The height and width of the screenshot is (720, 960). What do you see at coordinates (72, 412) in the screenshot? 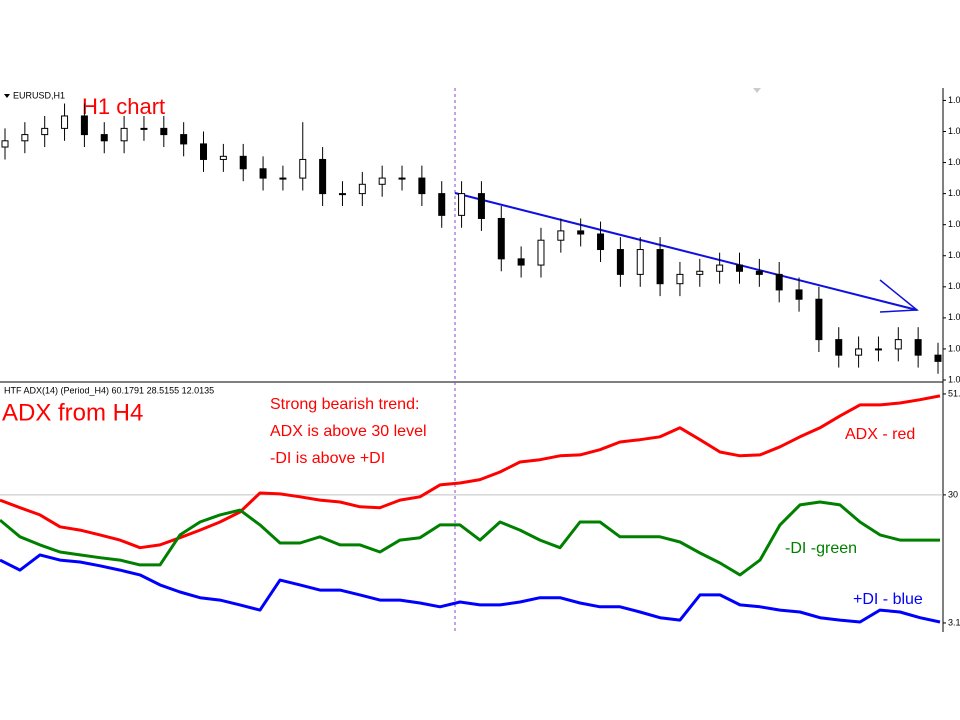
I see `indicator-title: ADX from H4` at bounding box center [72, 412].